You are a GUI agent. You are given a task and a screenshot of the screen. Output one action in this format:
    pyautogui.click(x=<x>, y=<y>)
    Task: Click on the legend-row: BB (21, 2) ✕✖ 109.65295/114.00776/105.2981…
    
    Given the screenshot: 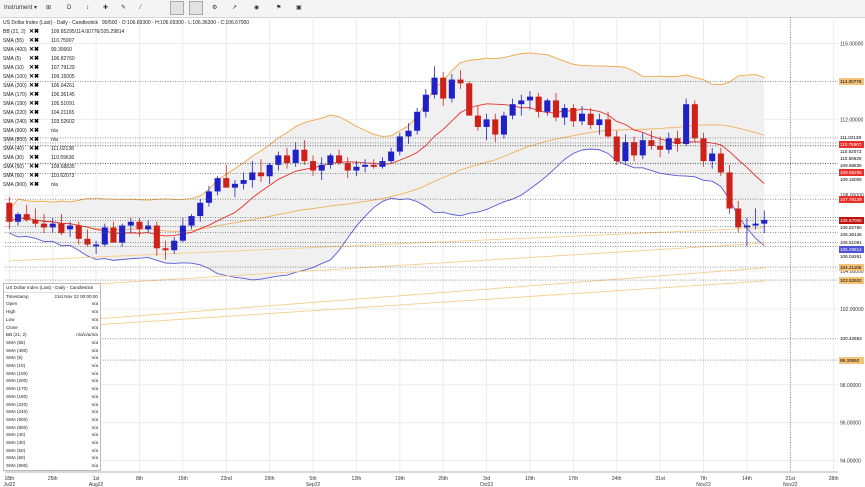 What is the action you would take?
    pyautogui.click(x=126, y=32)
    